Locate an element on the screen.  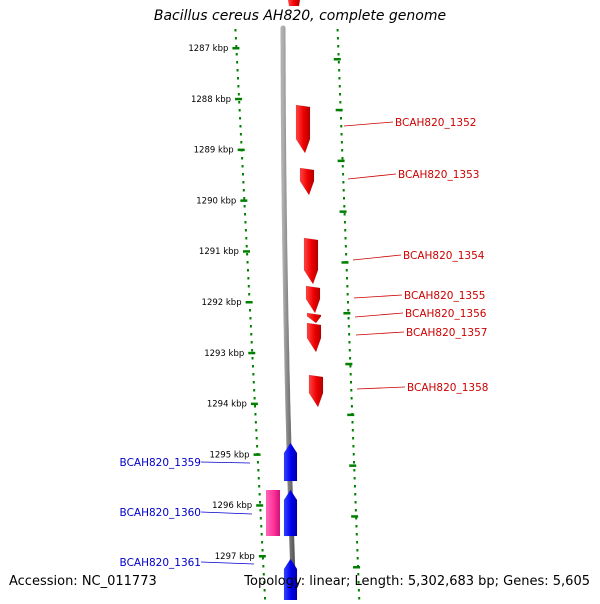
gene-label: BCAH820_1360 is located at coordinates (160, 513).